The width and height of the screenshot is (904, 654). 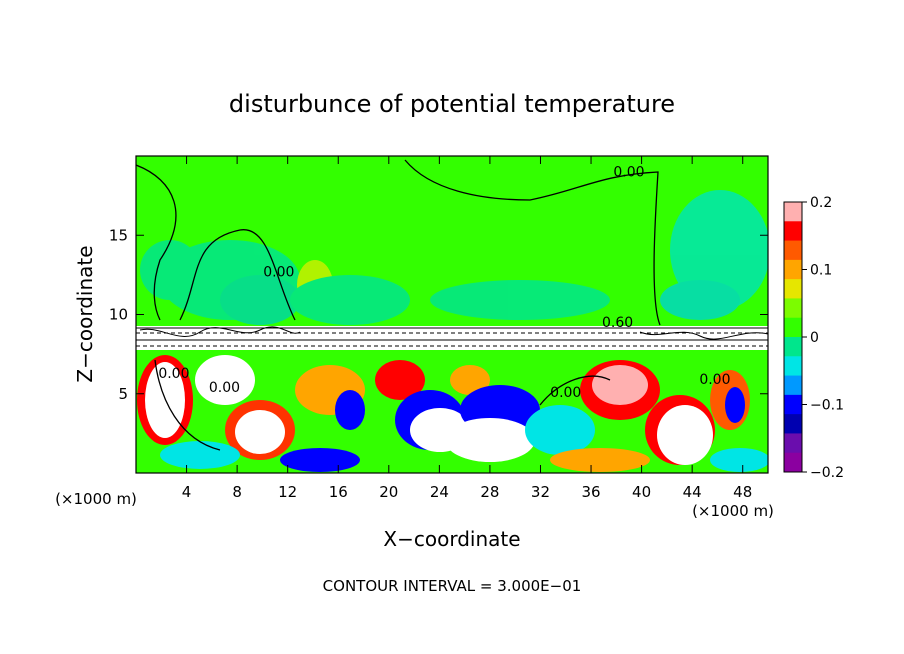 I want to click on y-tick-label: 15, so click(x=118, y=235).